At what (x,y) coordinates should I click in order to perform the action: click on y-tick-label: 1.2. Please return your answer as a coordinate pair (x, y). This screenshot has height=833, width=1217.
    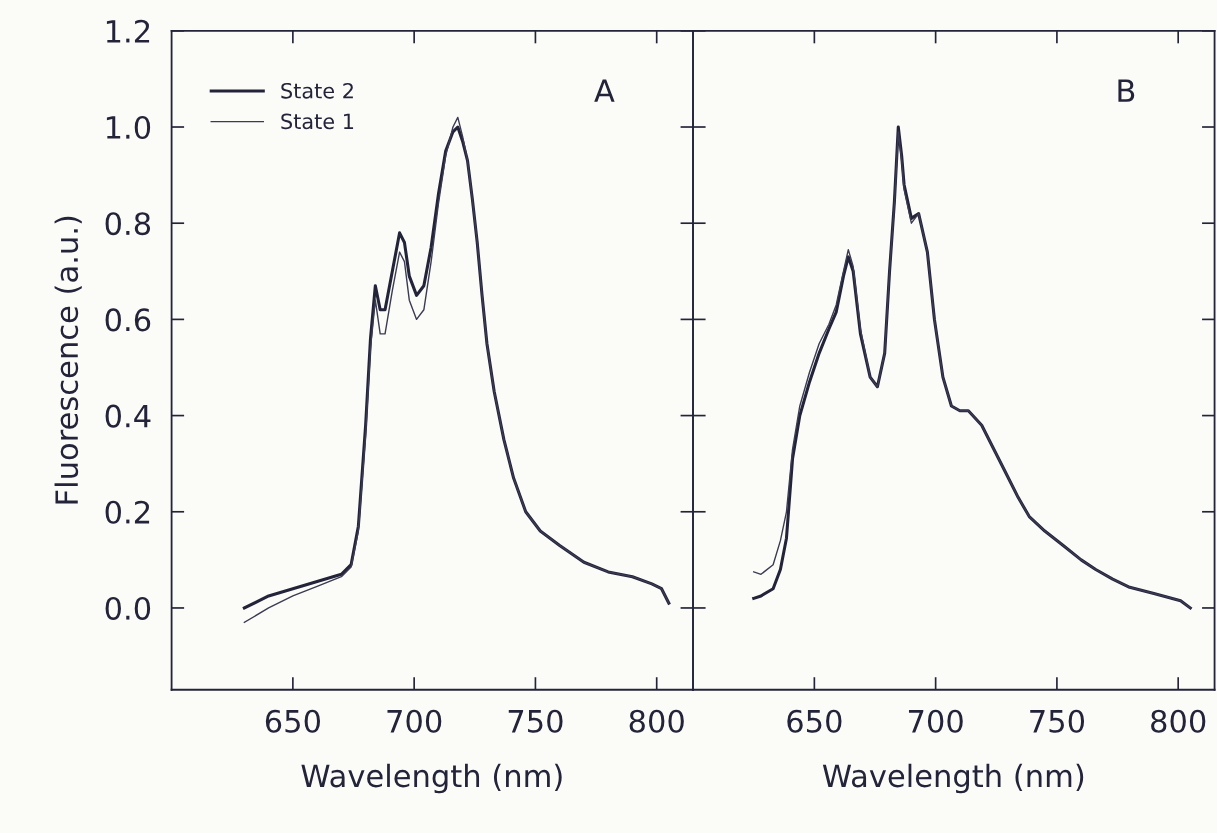
    Looking at the image, I should click on (128, 31).